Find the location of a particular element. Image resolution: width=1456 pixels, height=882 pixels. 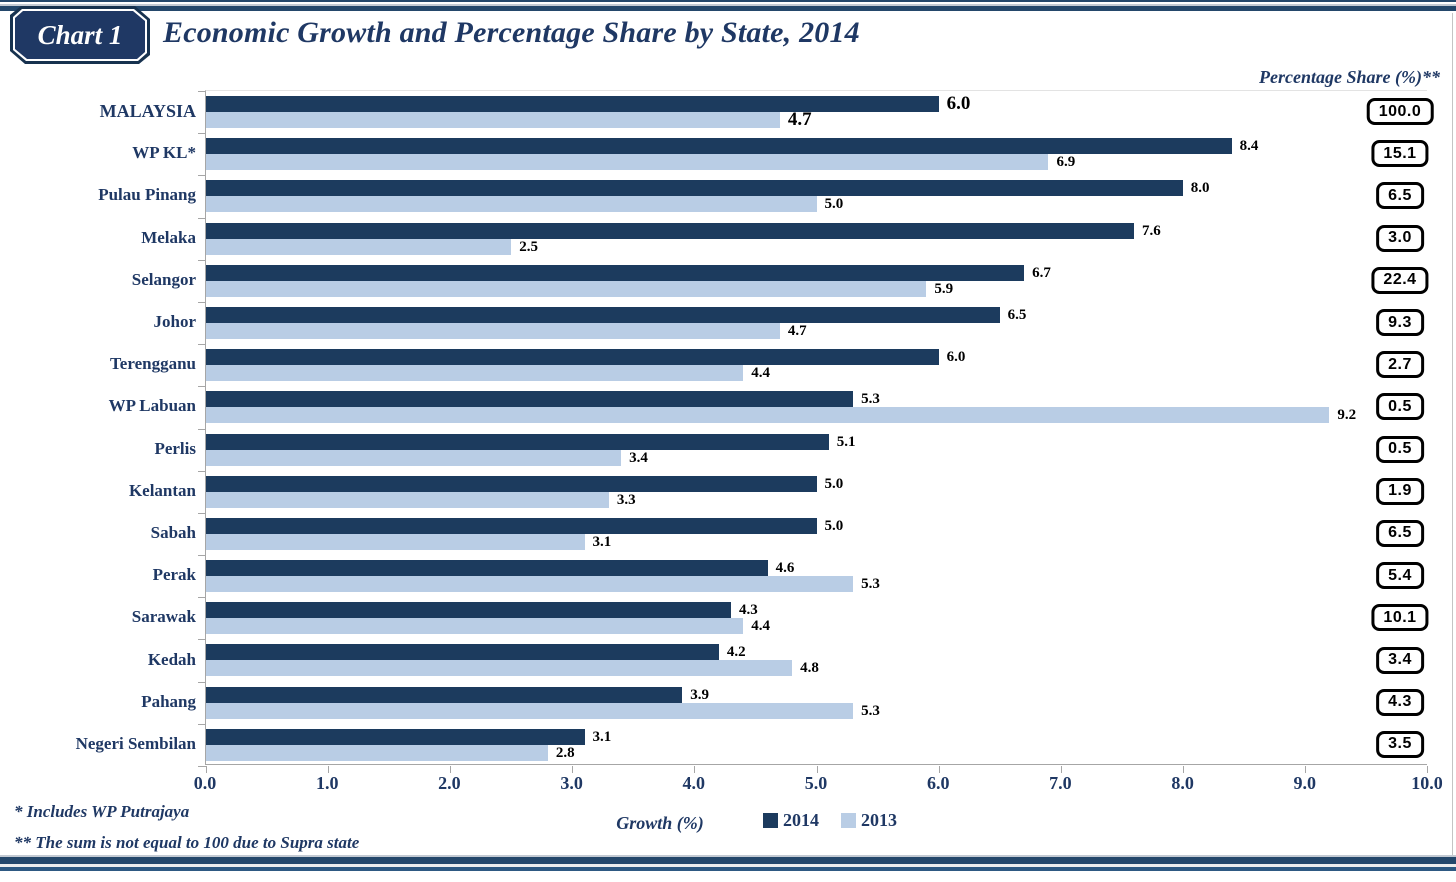

percentage-share-box: 3.5 is located at coordinates (1400, 744).